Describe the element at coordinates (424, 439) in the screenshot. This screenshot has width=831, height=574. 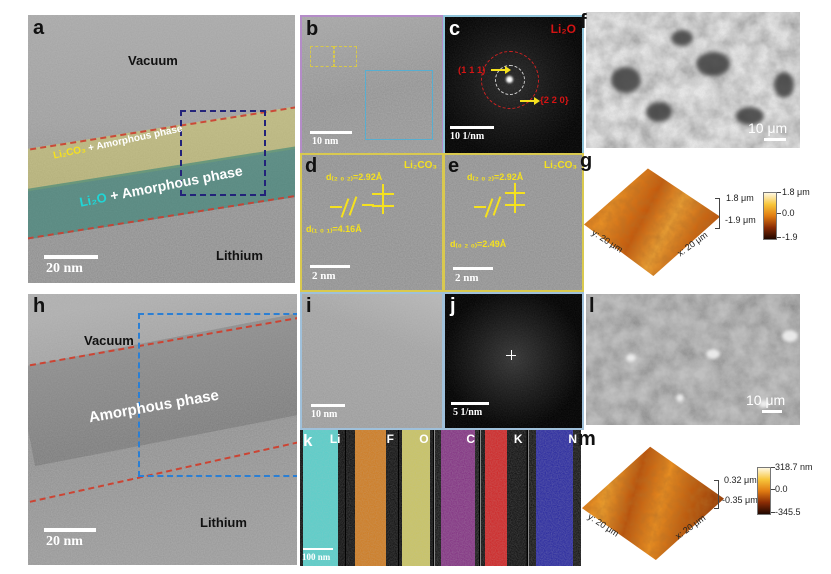
I see `eds-label-o: O` at that location.